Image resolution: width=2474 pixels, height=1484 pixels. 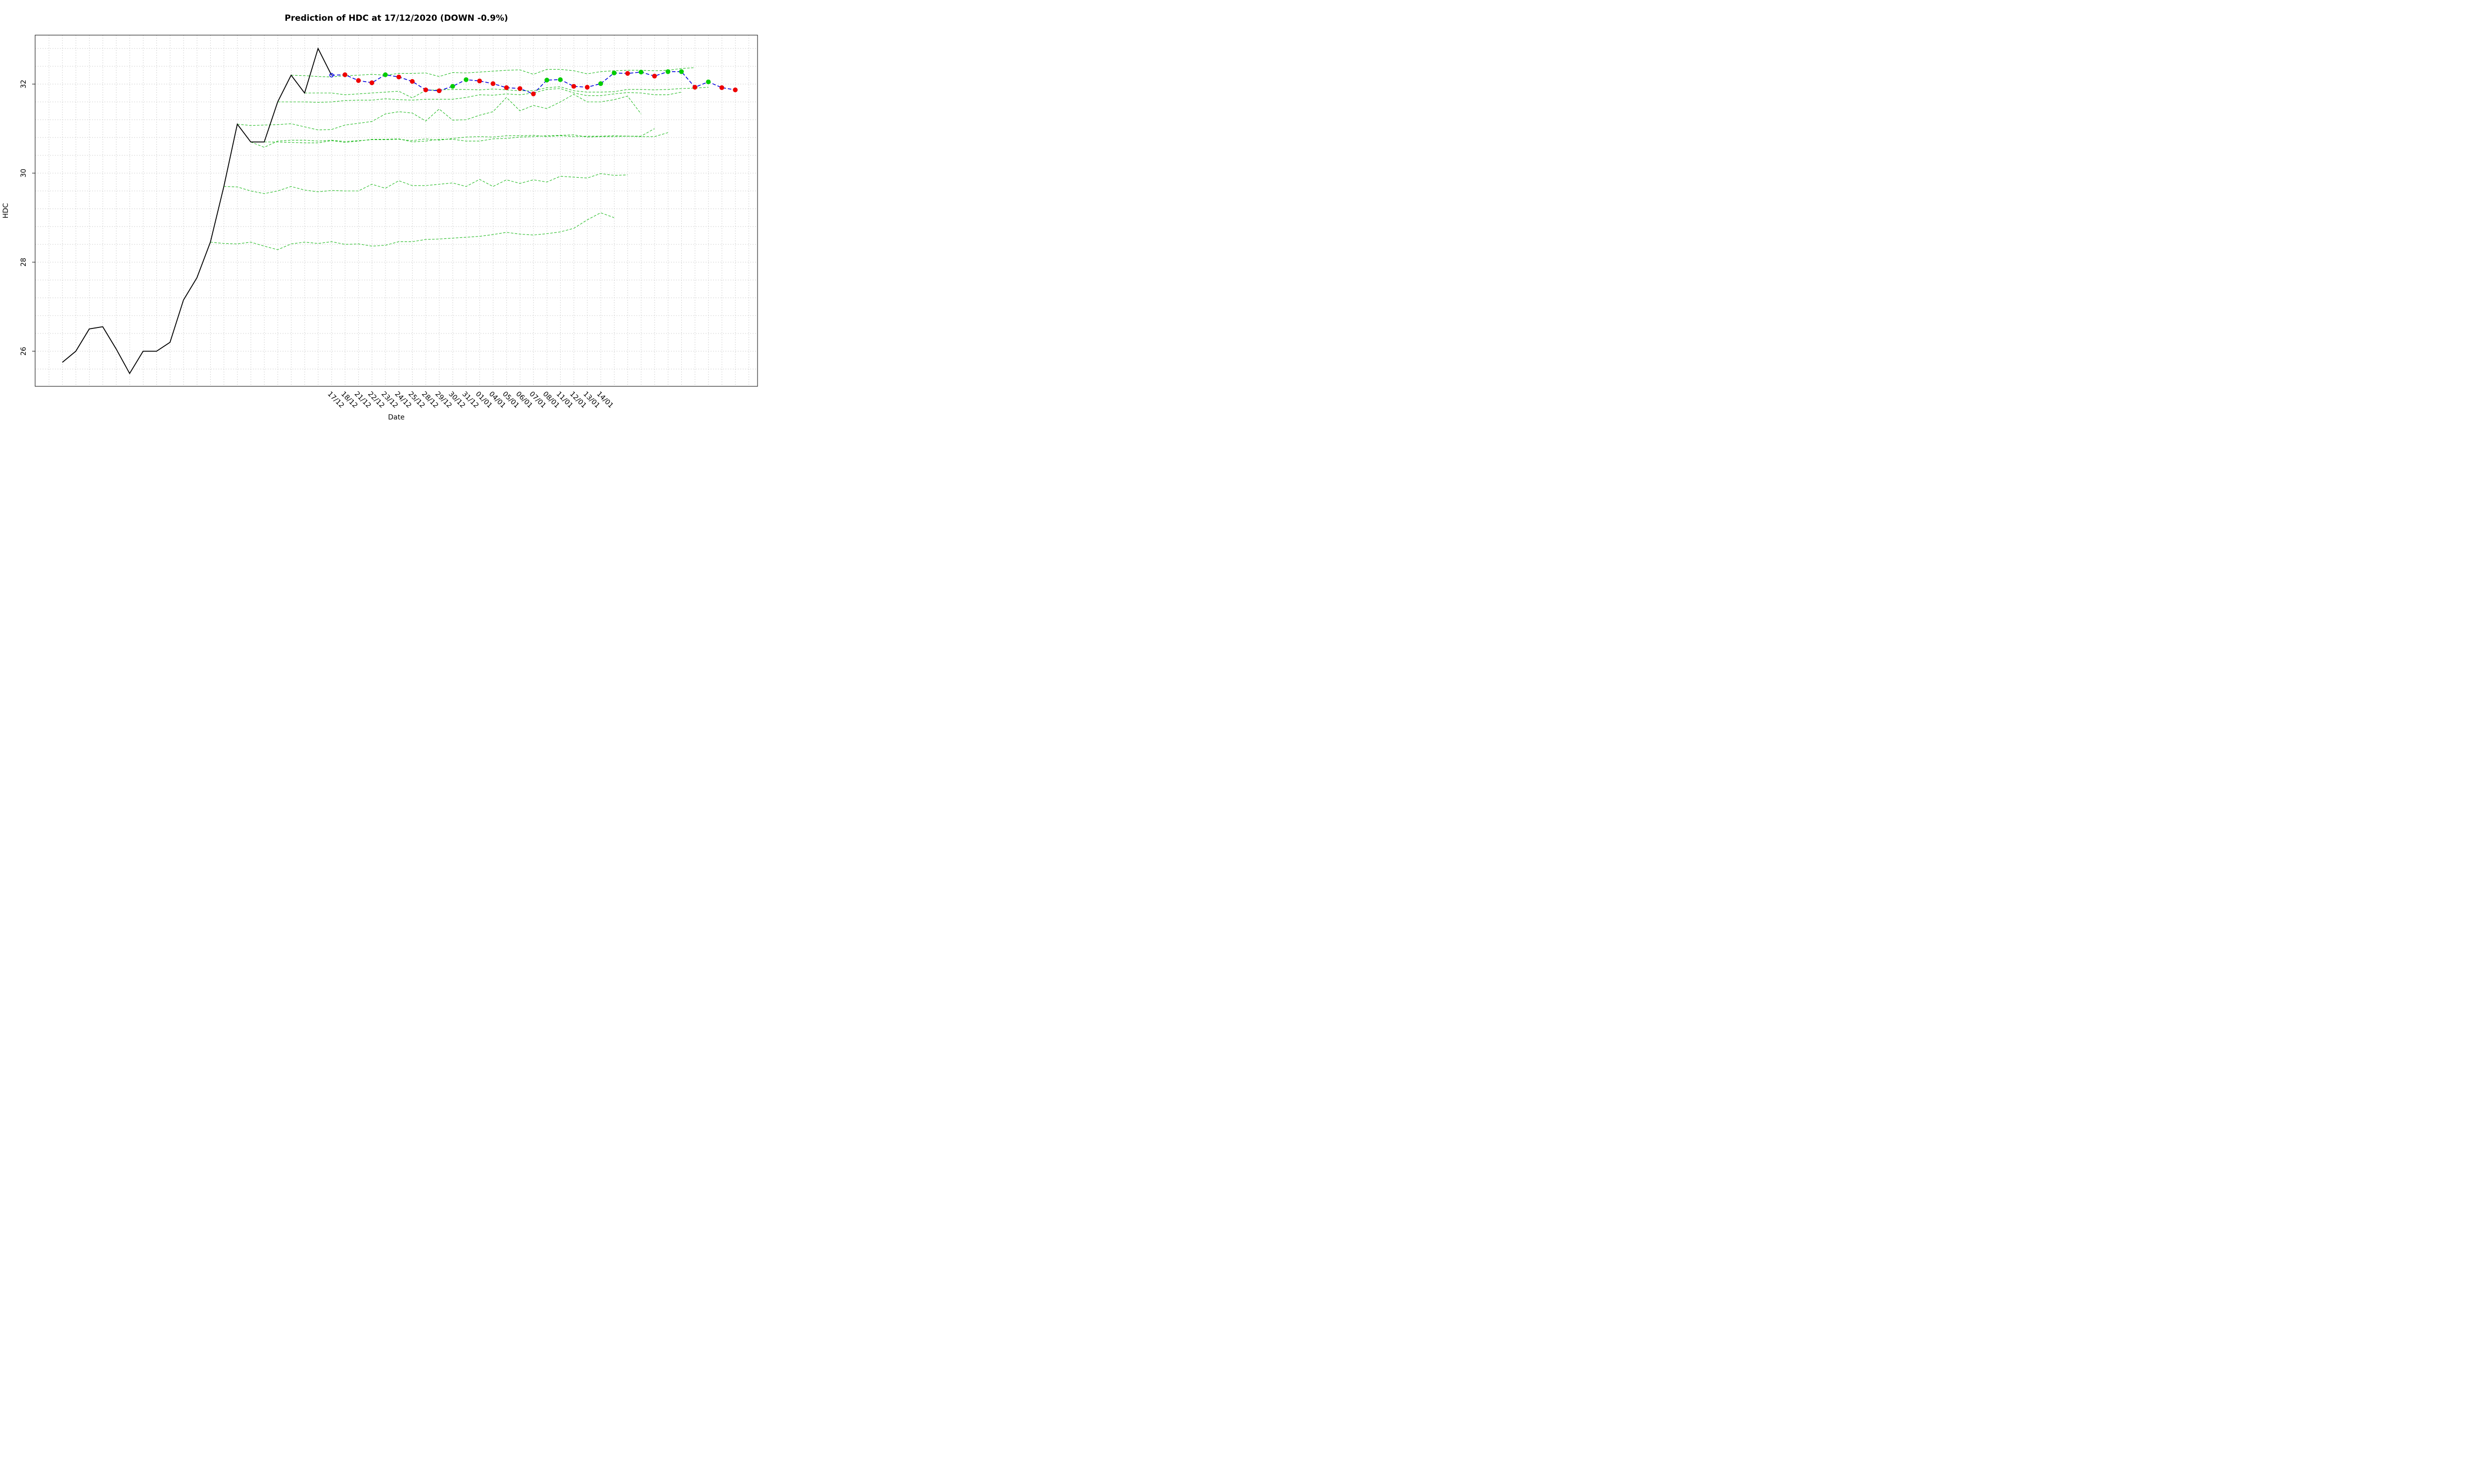 I want to click on y-axis-label: HDC, so click(x=6, y=210).